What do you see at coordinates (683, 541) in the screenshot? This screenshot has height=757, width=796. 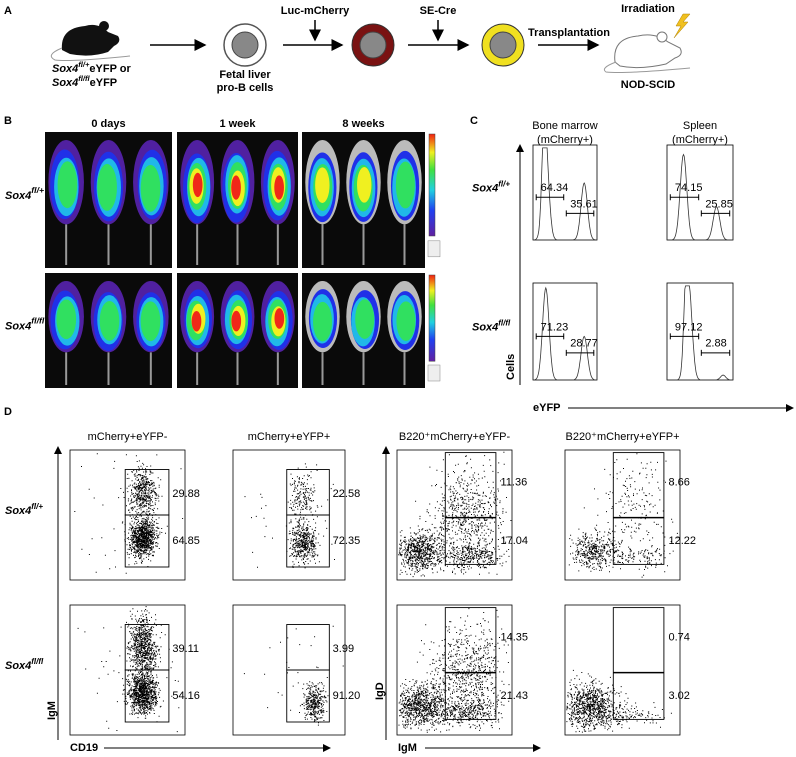 I see `gate-value: 12.22` at bounding box center [683, 541].